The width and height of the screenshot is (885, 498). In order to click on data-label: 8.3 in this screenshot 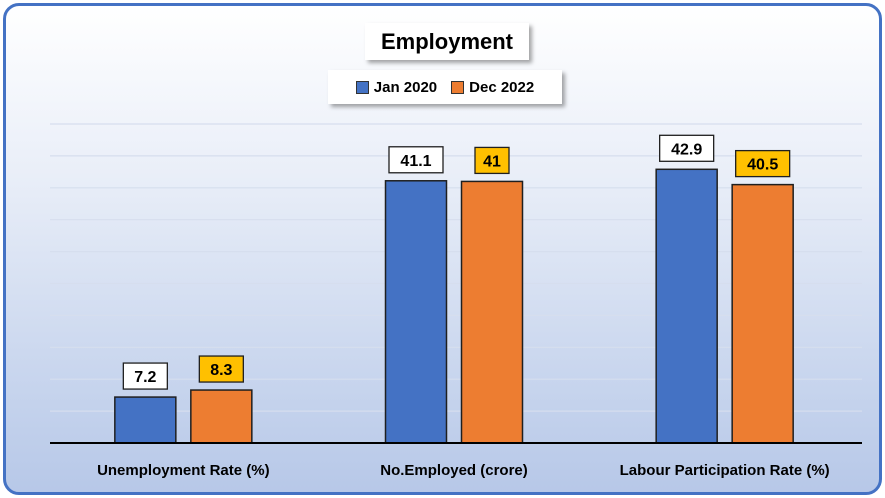, I will do `click(221, 370)`.